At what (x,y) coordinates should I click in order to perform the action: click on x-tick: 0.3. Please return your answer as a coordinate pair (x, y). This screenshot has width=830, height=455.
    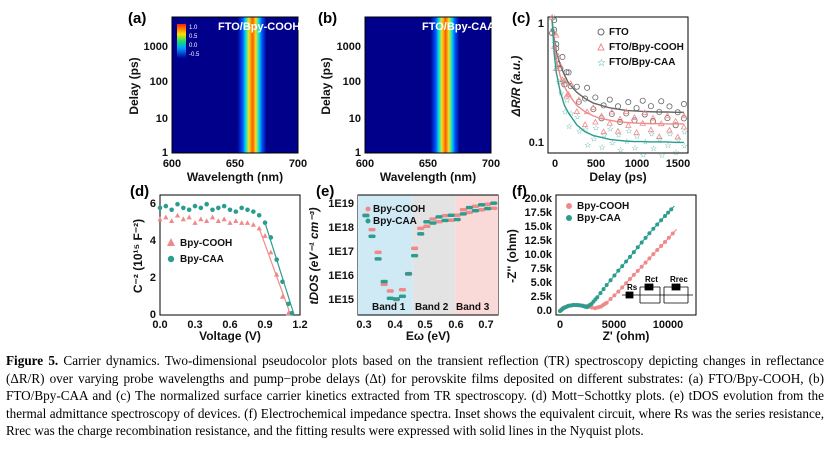
    Looking at the image, I should click on (194, 325).